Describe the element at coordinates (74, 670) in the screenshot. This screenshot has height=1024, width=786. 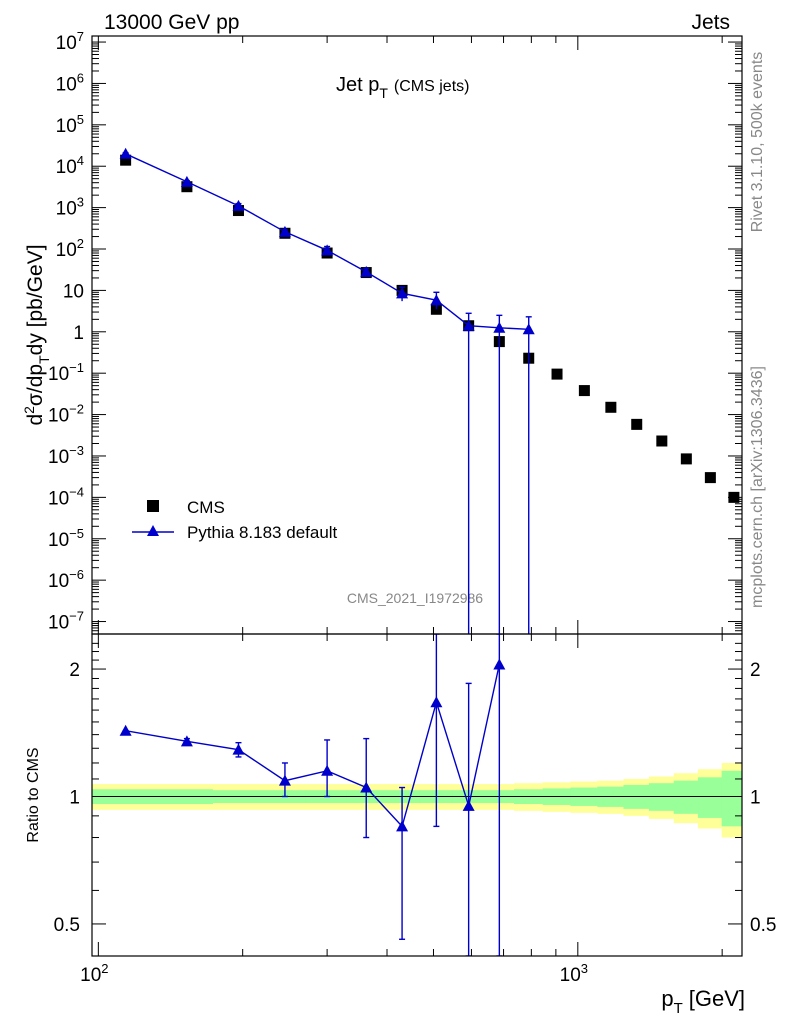
I see `y-tick-label-ratio: 2` at that location.